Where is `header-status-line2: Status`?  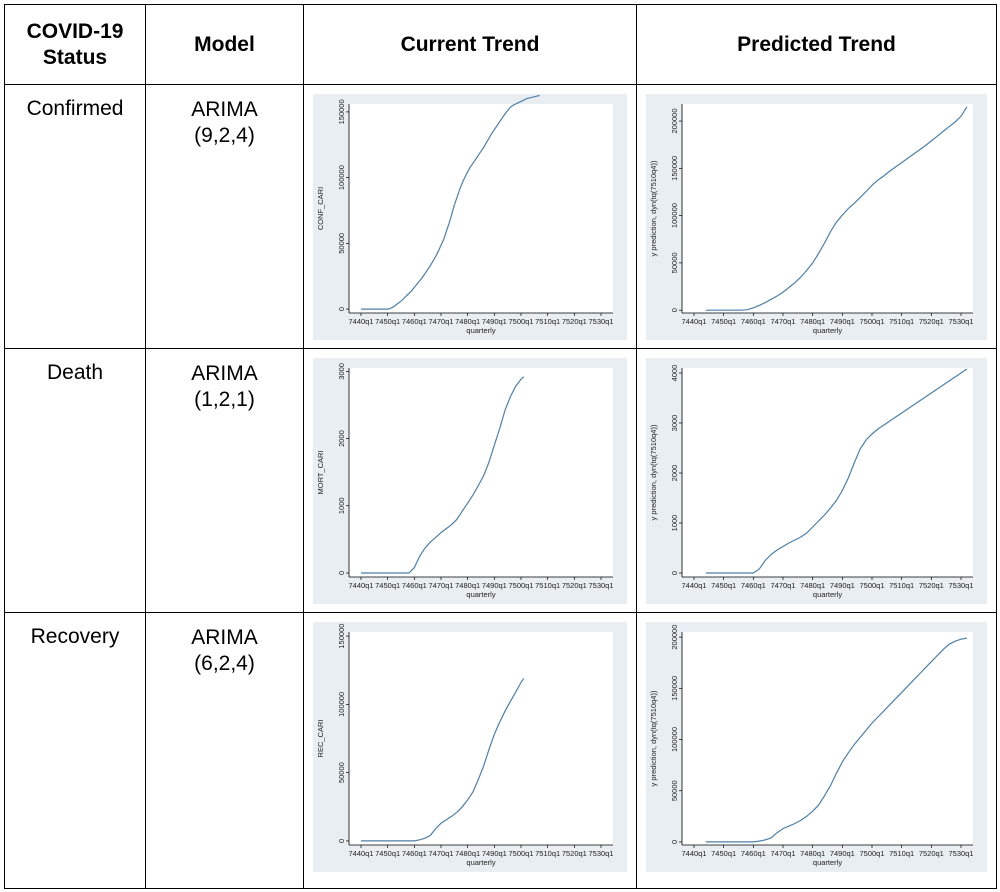 header-status-line2: Status is located at coordinates (75, 57).